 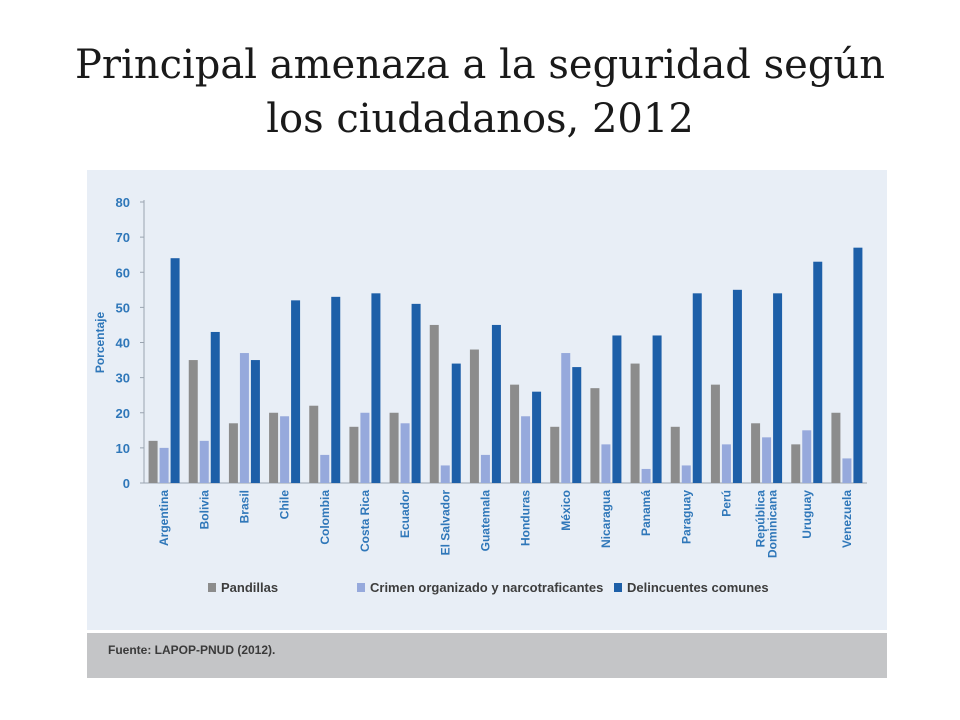 I want to click on legend-label: Pandillas, so click(x=249, y=587).